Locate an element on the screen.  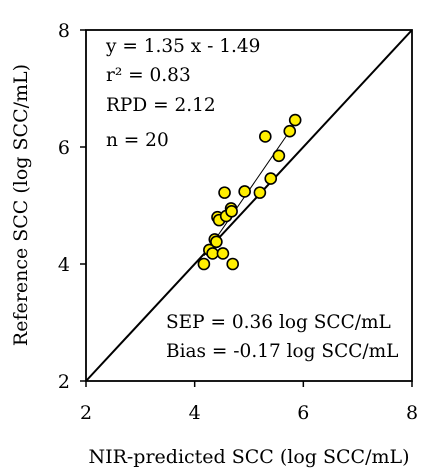
equation-text: y = 1.35 x - 1.49 is located at coordinates (182, 46).